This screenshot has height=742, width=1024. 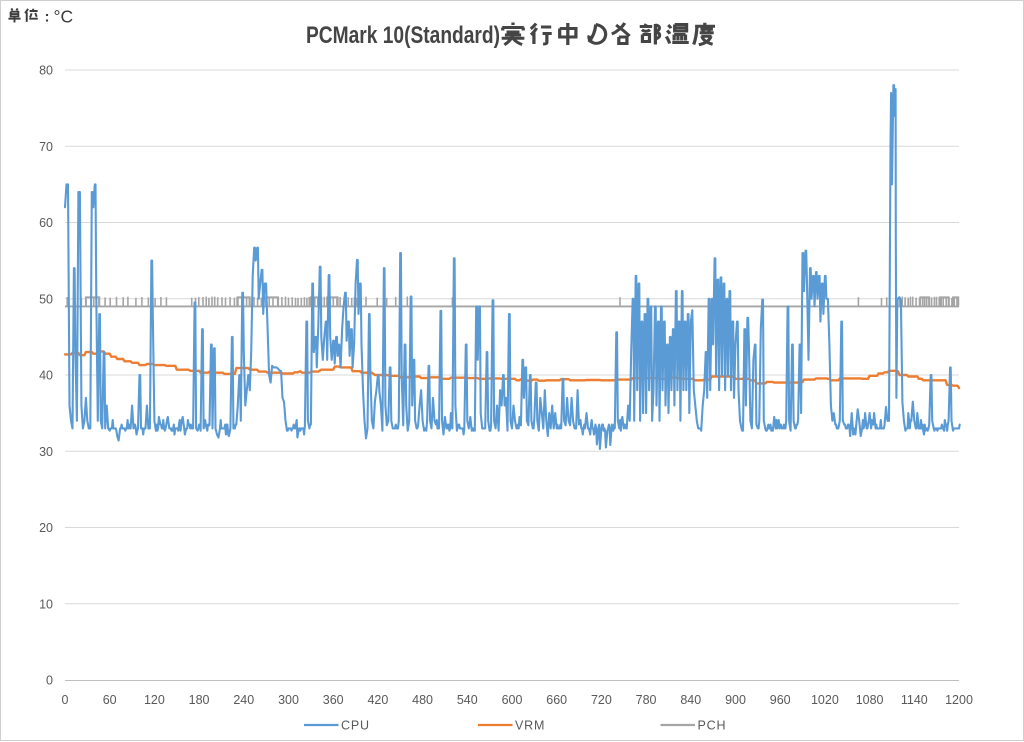 What do you see at coordinates (46, 376) in the screenshot?
I see `svg-text: 40` at bounding box center [46, 376].